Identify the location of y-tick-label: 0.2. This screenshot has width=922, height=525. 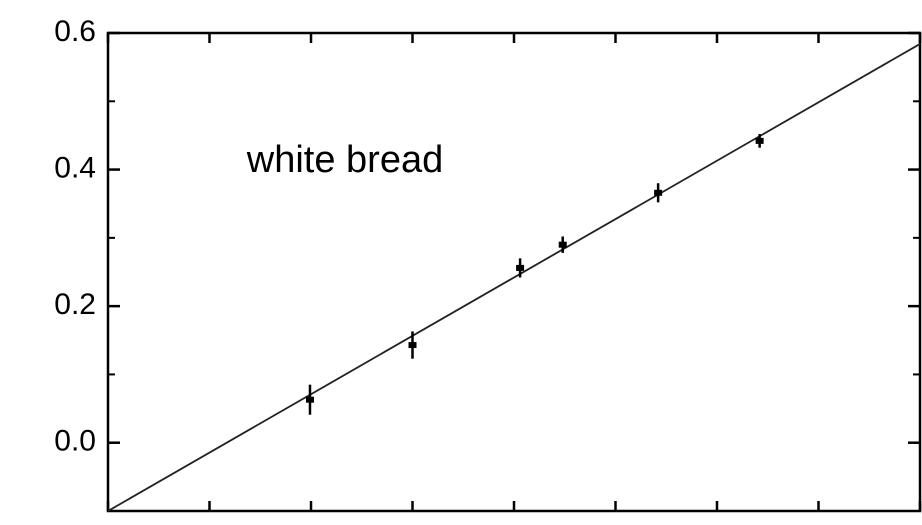
(75, 304).